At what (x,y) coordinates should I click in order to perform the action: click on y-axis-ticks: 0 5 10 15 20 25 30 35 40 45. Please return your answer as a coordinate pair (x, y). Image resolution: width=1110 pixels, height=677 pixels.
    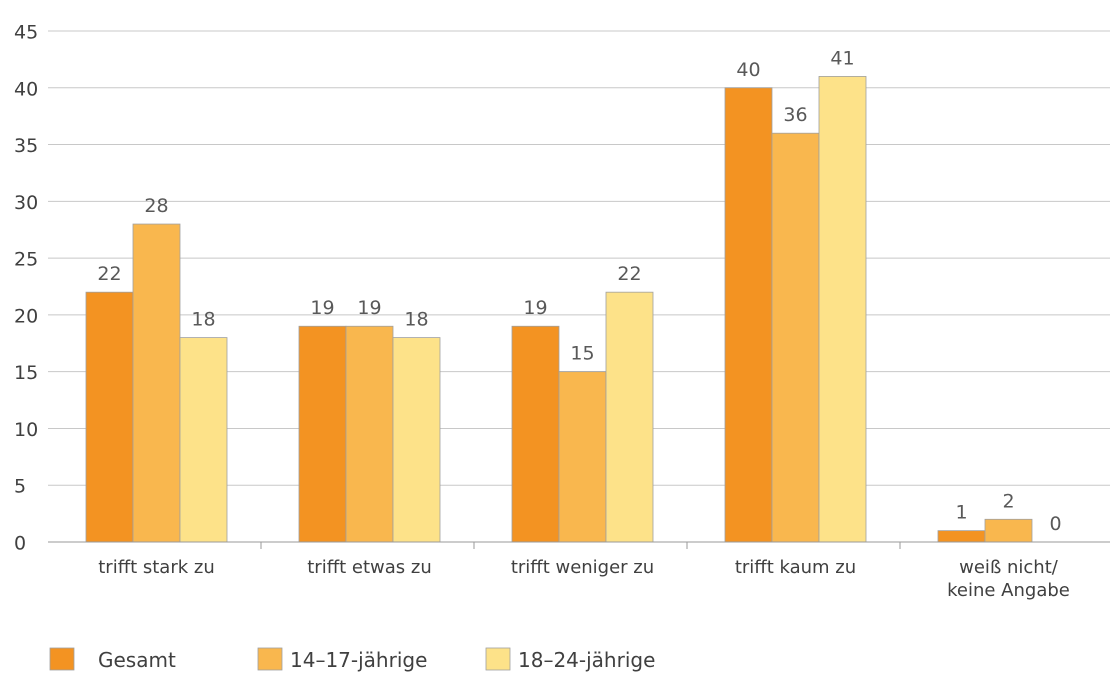
    Looking at the image, I should click on (26, 288).